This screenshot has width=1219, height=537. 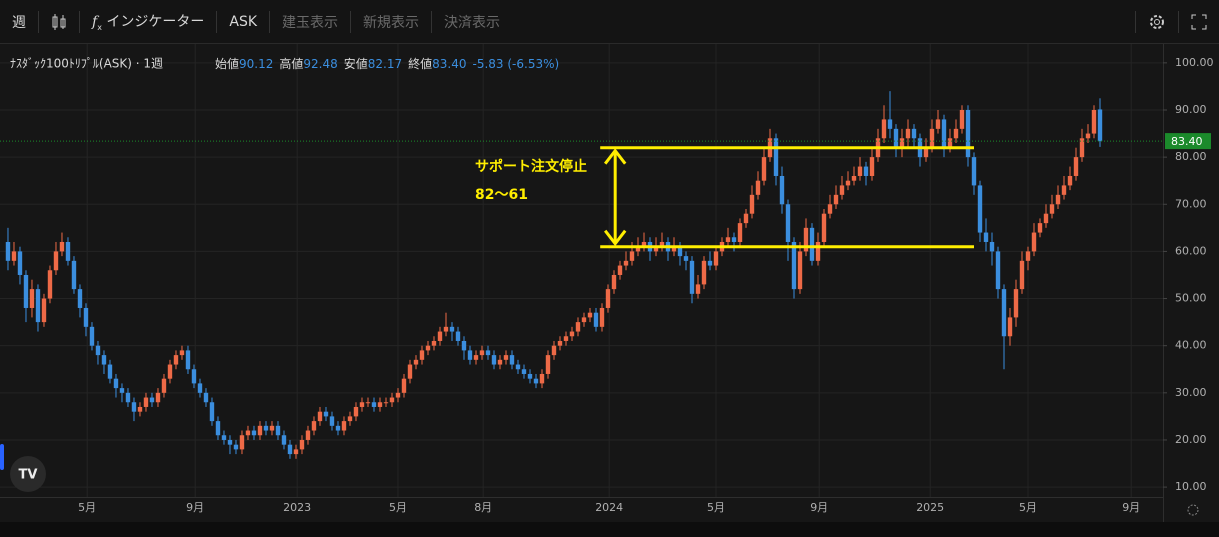 What do you see at coordinates (1187, 141) in the screenshot?
I see `last-price-label: 83.40` at bounding box center [1187, 141].